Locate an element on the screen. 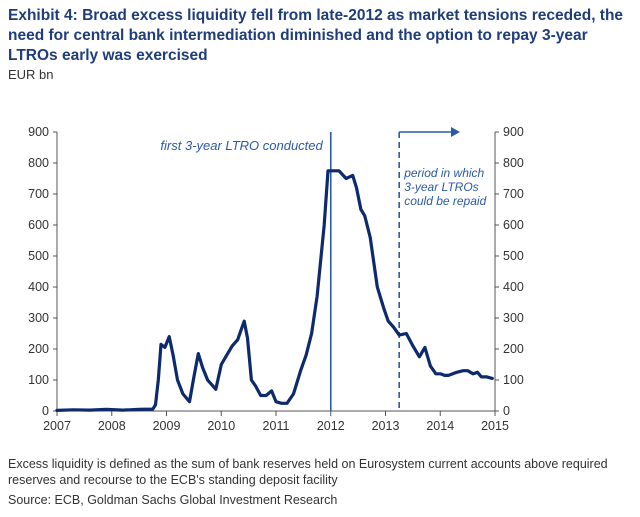 This screenshot has height=517, width=640. x-tick-label: 2011 is located at coordinates (276, 426).